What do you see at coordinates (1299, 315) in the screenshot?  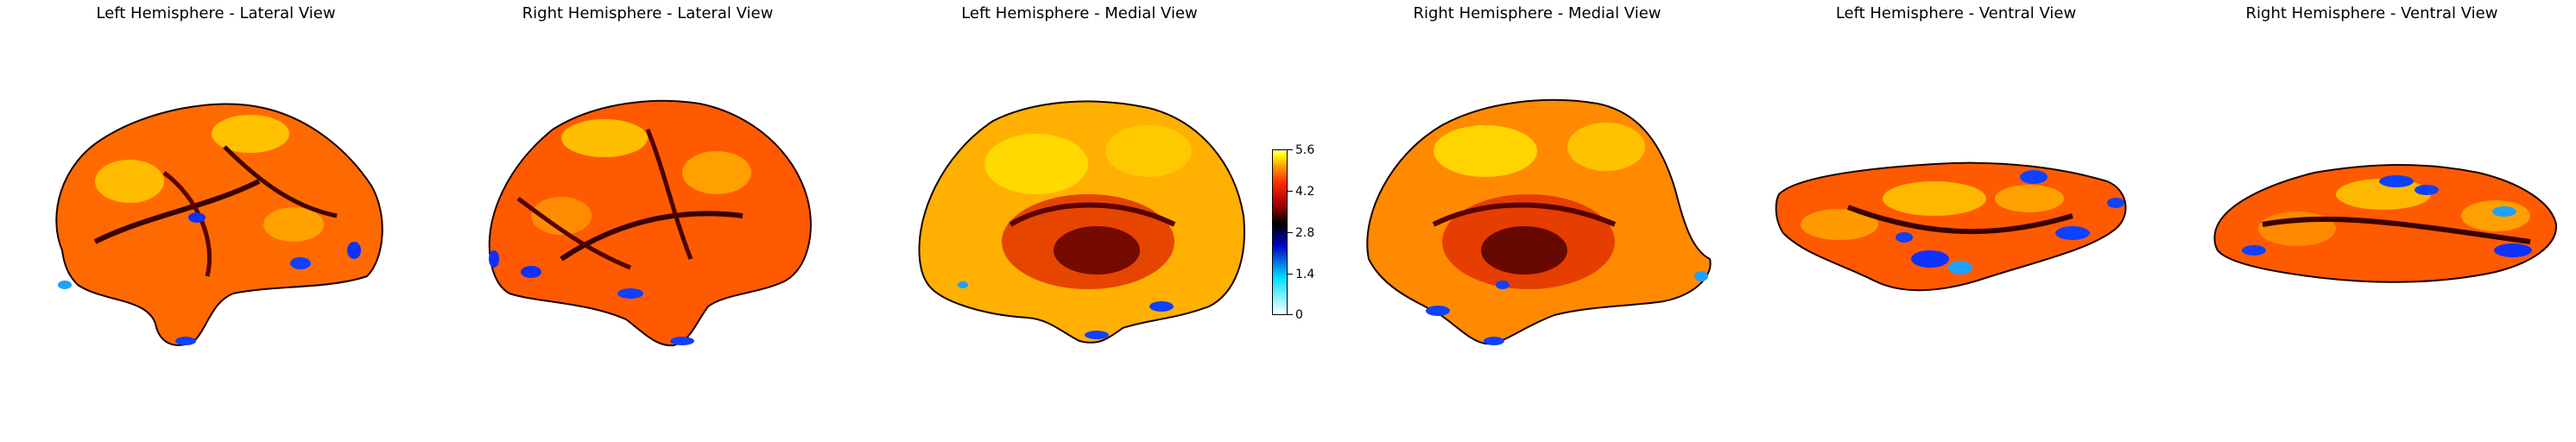 I see `colorbar-tick-label: 0` at bounding box center [1299, 315].